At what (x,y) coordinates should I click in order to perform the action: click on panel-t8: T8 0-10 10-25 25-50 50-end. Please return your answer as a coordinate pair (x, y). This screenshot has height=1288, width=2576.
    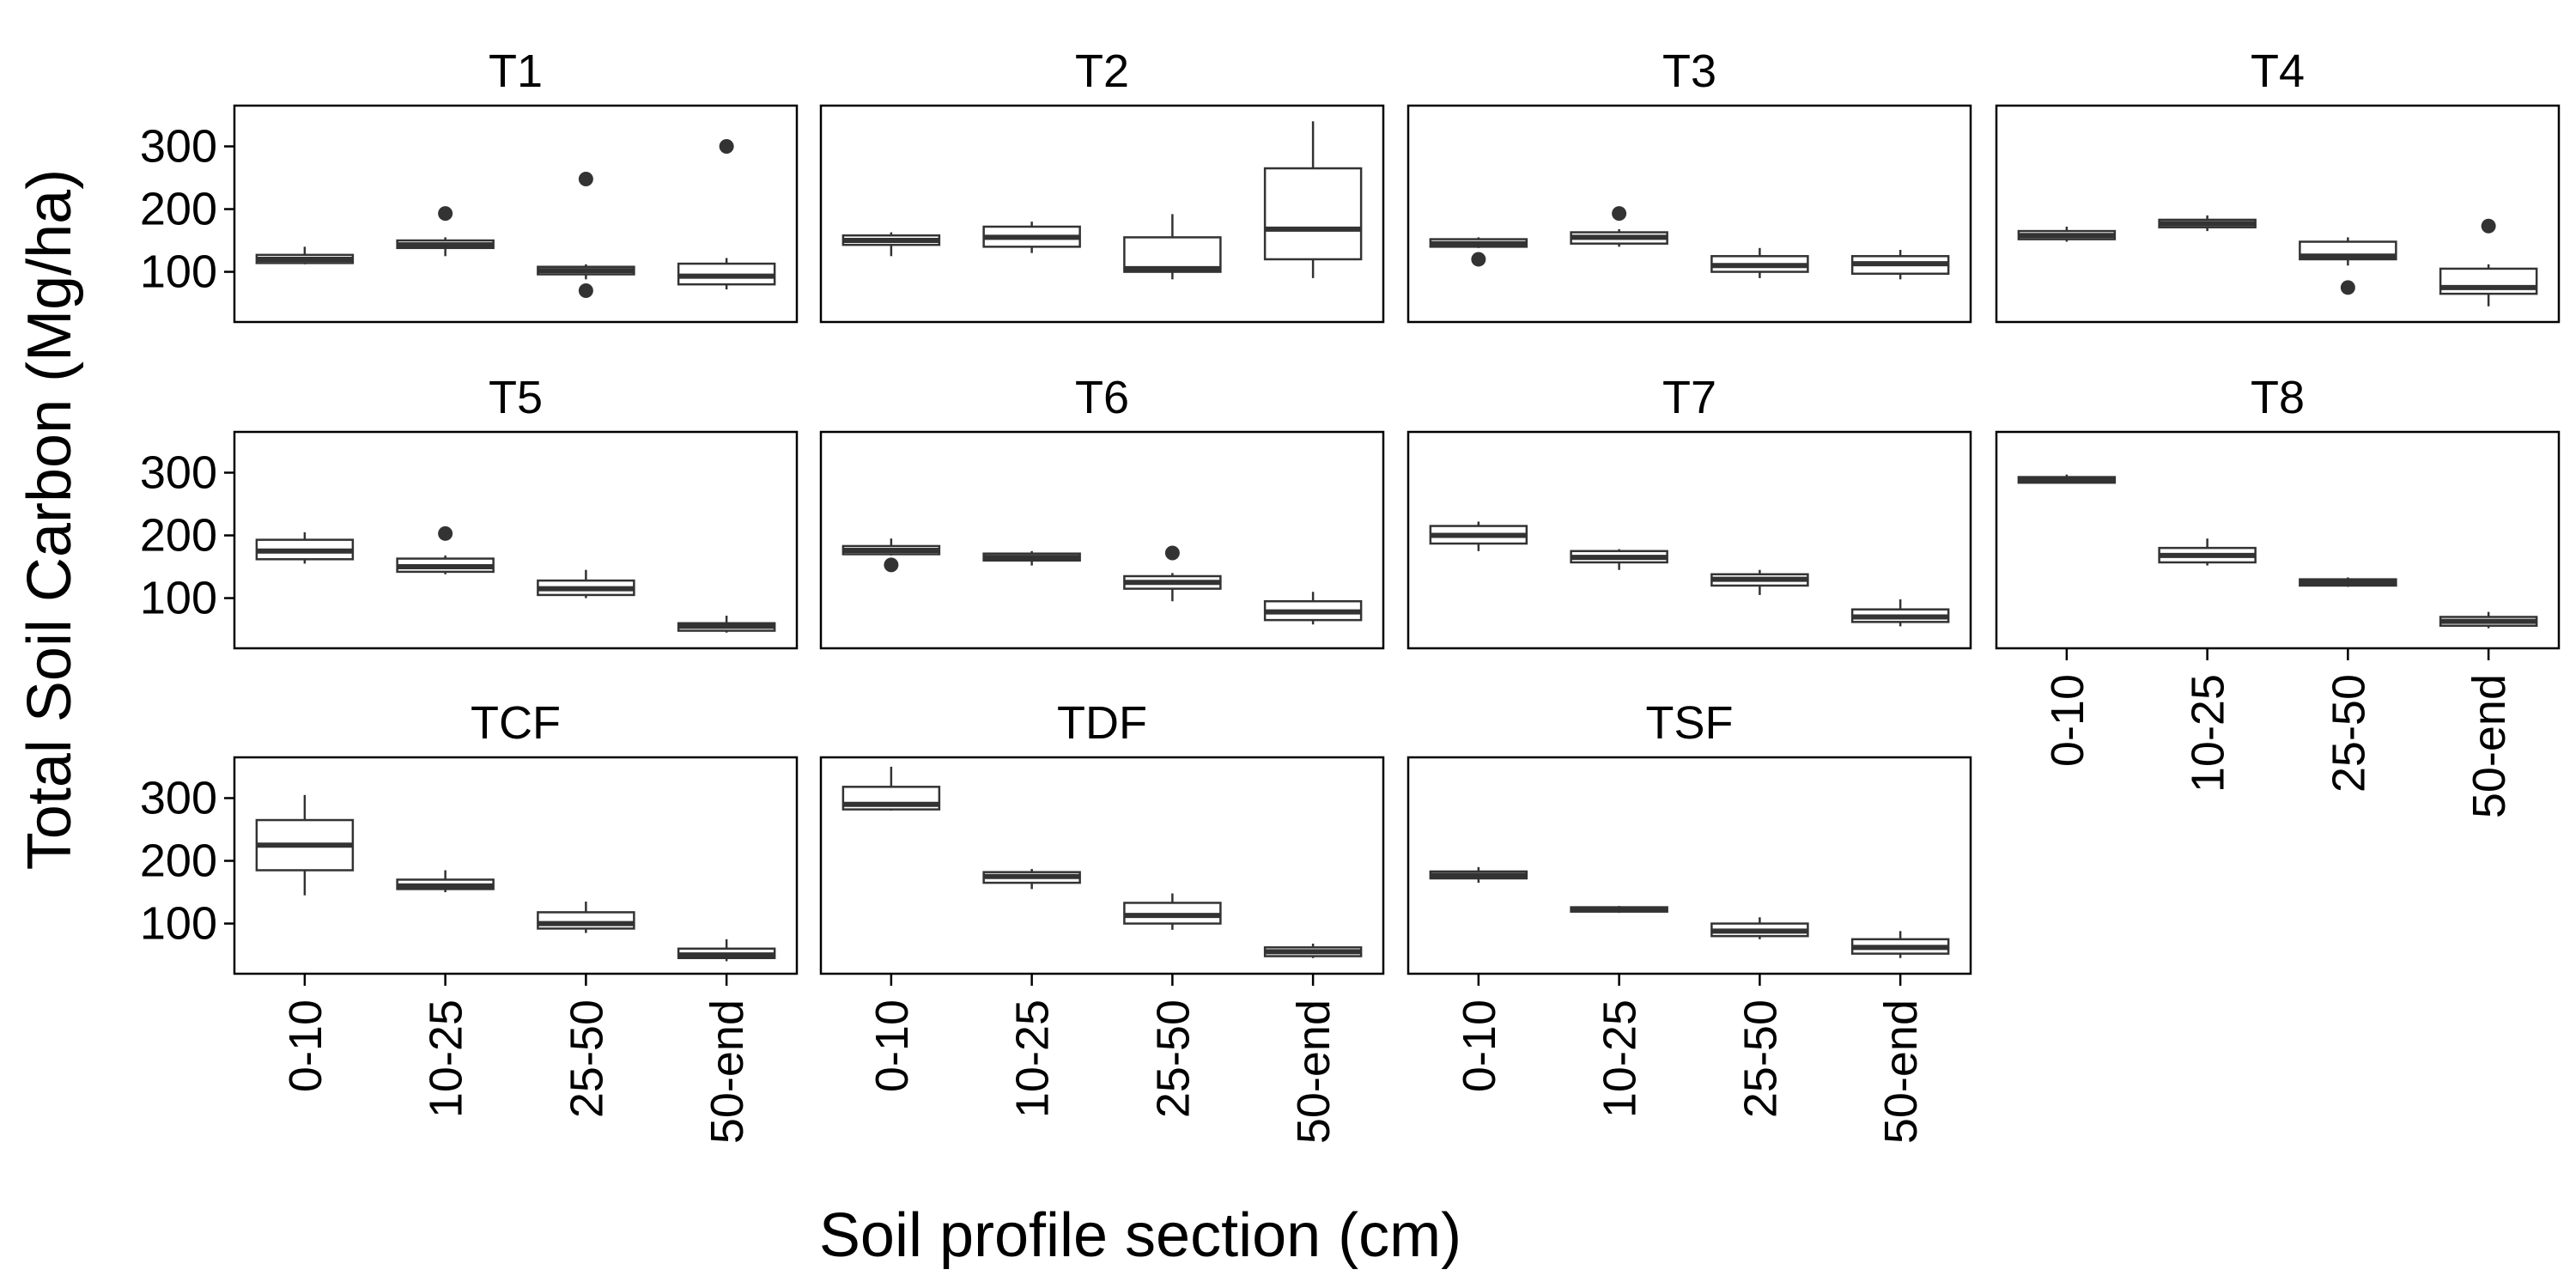
    Looking at the image, I should click on (2278, 595).